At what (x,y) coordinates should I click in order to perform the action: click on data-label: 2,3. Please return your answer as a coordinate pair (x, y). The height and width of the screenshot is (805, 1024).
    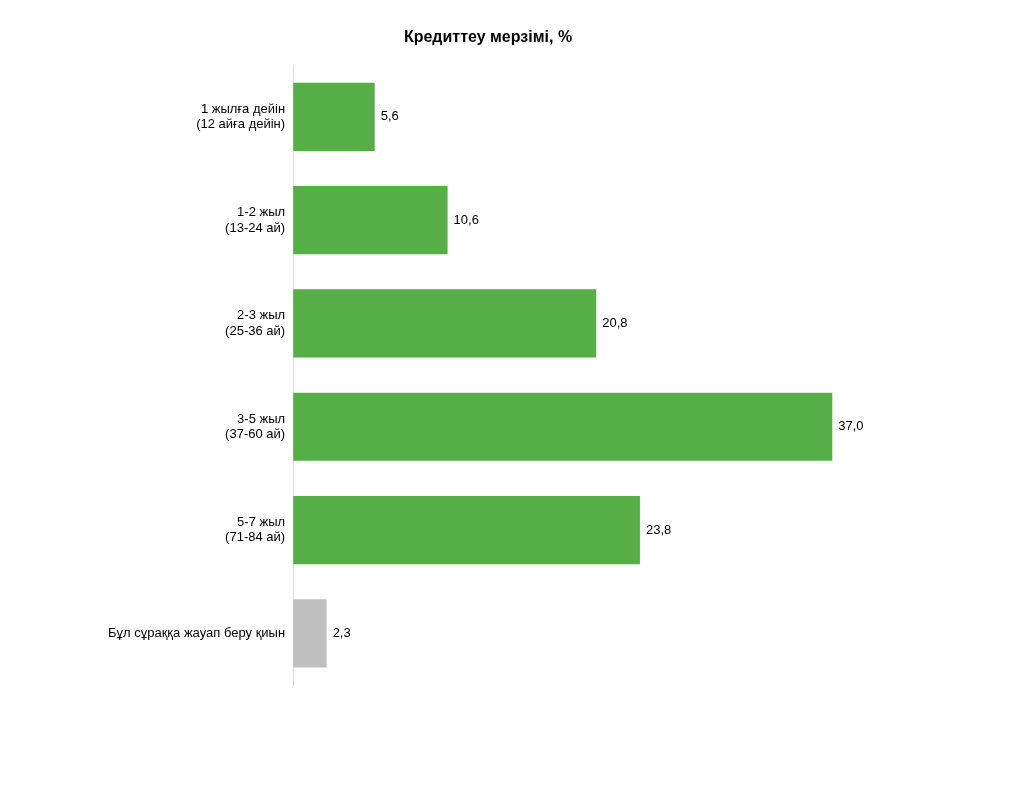
    Looking at the image, I should click on (341, 632).